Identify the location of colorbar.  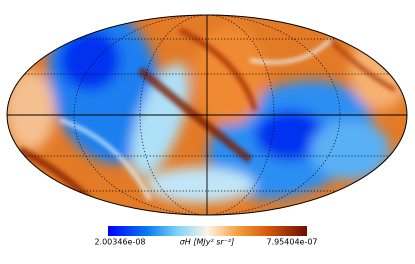
(207, 231).